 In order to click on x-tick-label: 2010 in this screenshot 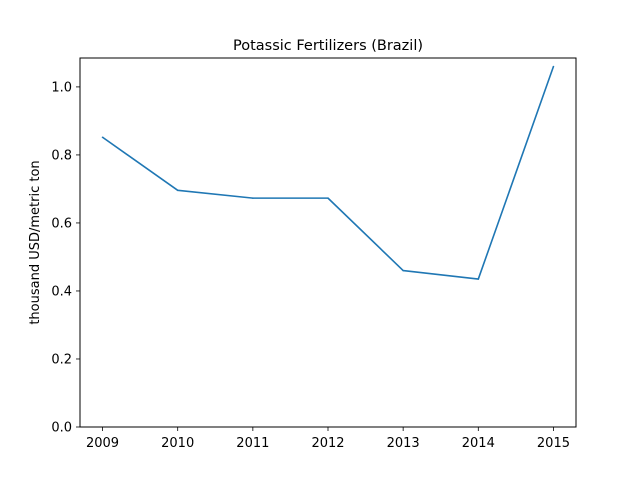, I will do `click(177, 443)`.